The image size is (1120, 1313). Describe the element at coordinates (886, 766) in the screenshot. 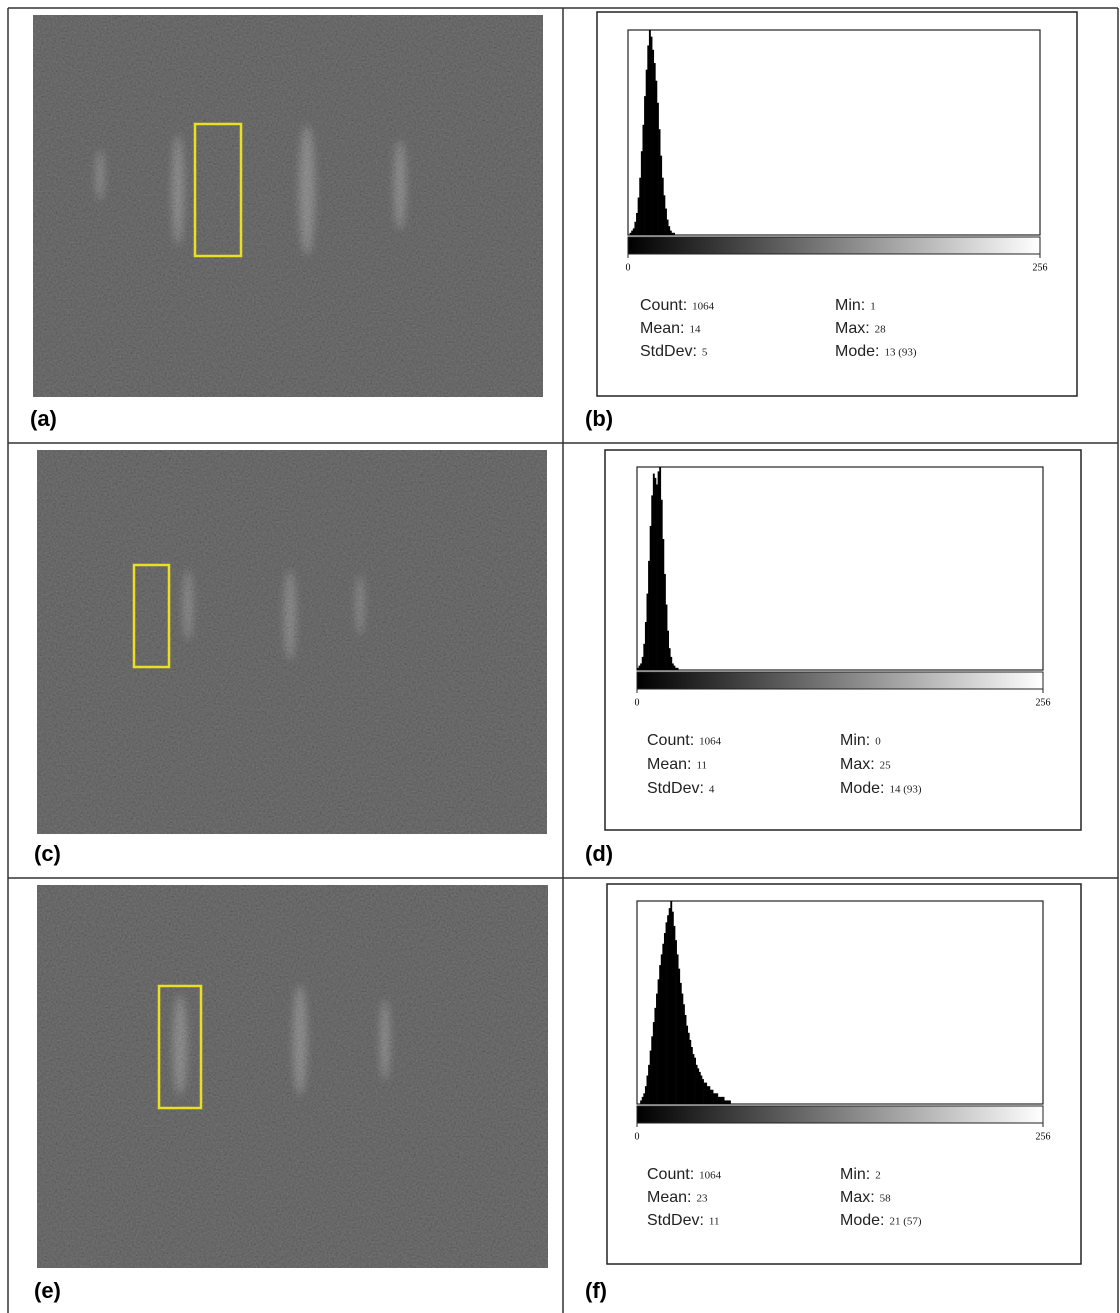

I see `stat-value: 25` at that location.